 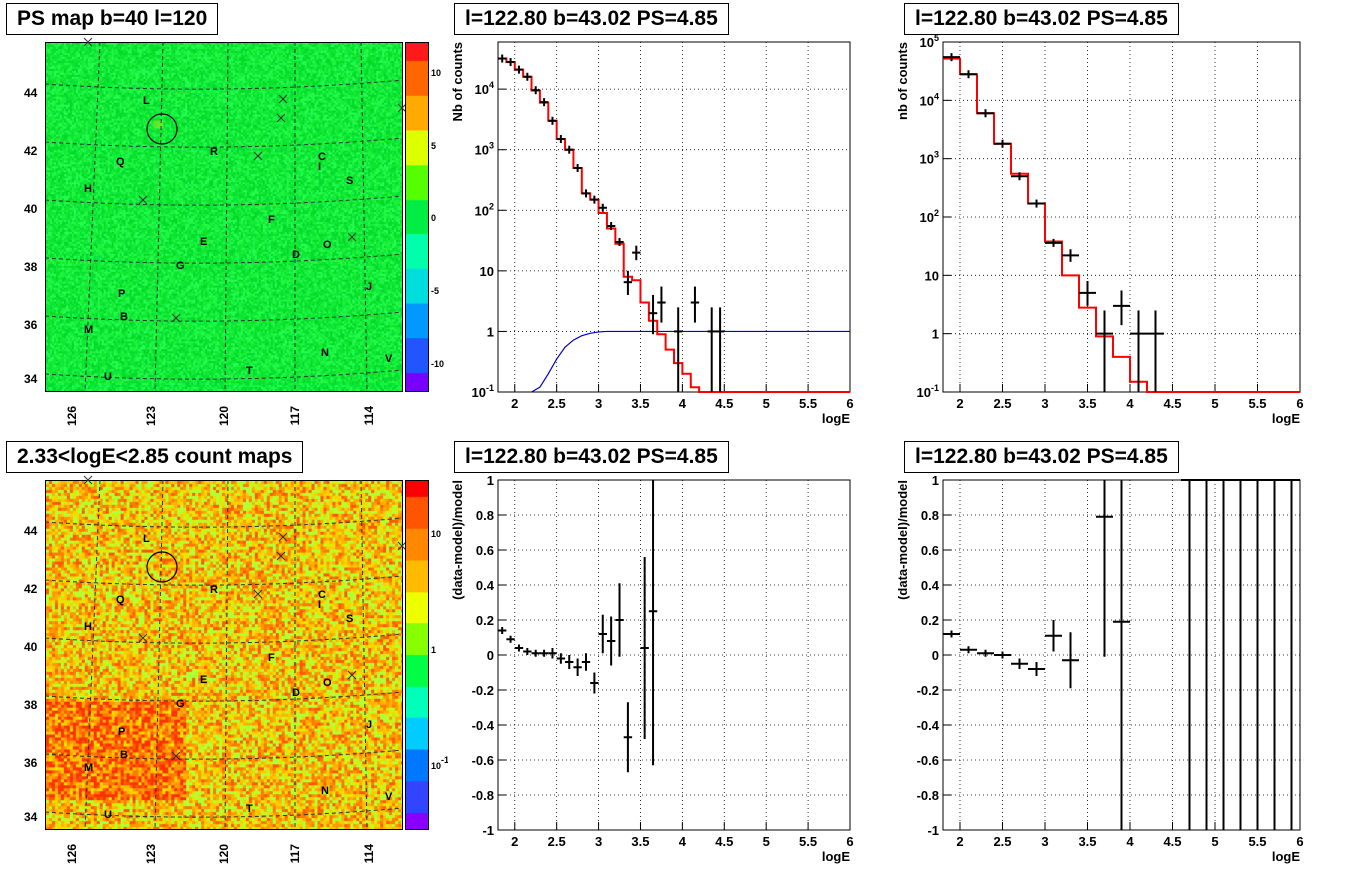 I want to click on res2-ytick-label: 0.4, so click(x=930, y=585).